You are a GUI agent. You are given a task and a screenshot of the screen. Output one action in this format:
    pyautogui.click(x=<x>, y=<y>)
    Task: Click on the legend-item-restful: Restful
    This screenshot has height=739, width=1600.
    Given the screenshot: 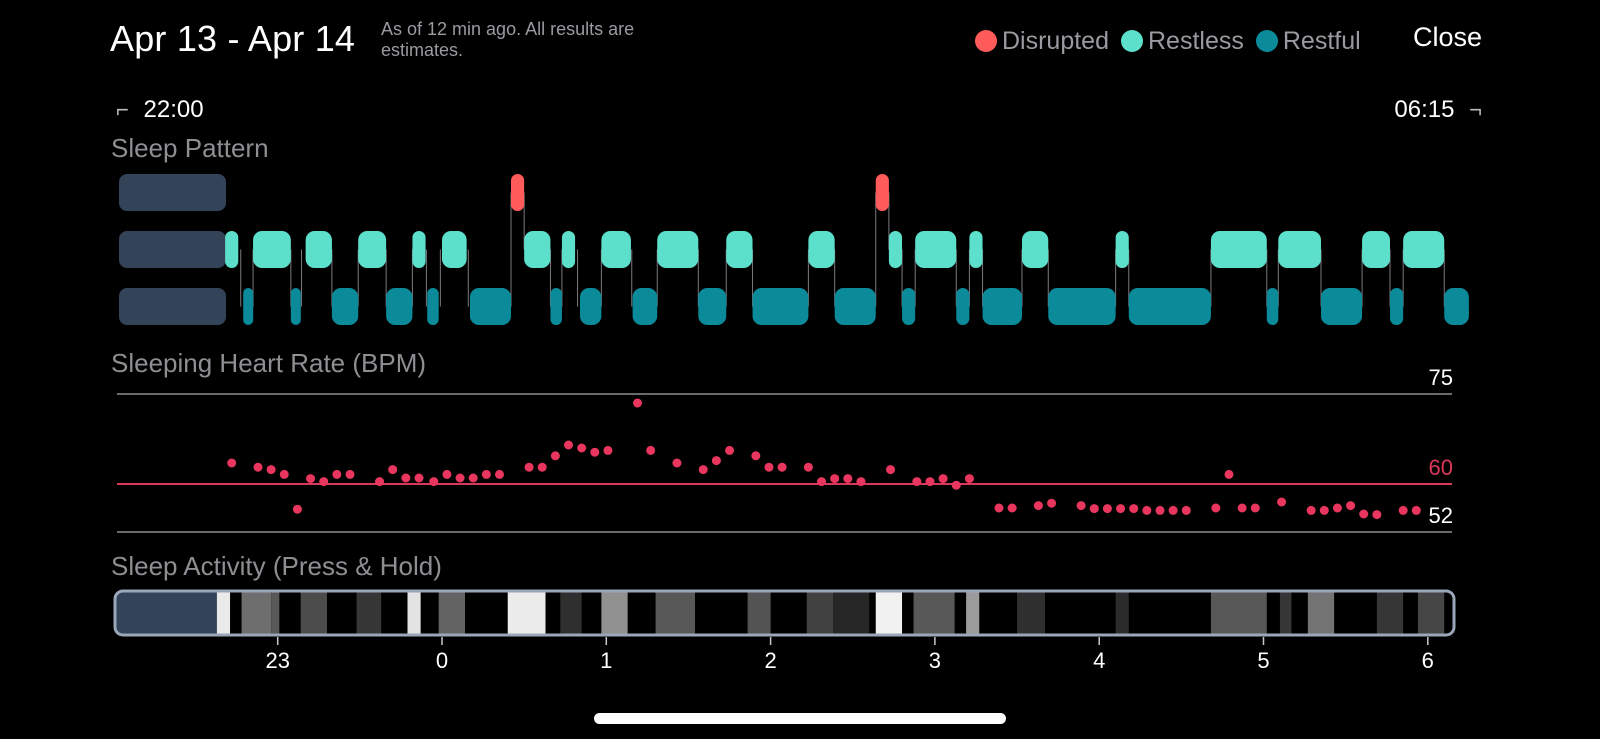 What is the action you would take?
    pyautogui.click(x=1308, y=41)
    